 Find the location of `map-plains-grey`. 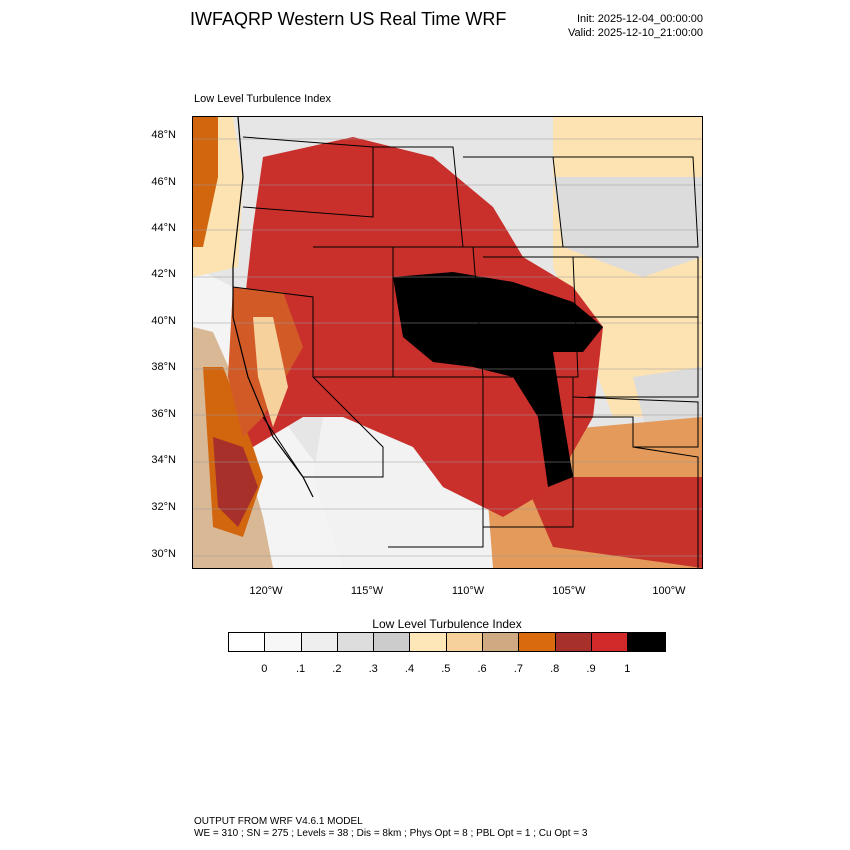

map-plains-grey is located at coordinates (627, 227).